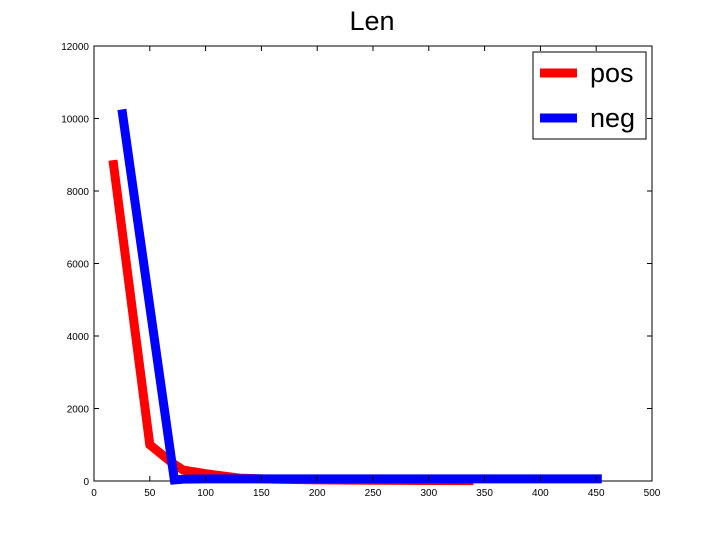 This screenshot has width=720, height=540. What do you see at coordinates (75, 47) in the screenshot?
I see `y-tick-label: 12000` at bounding box center [75, 47].